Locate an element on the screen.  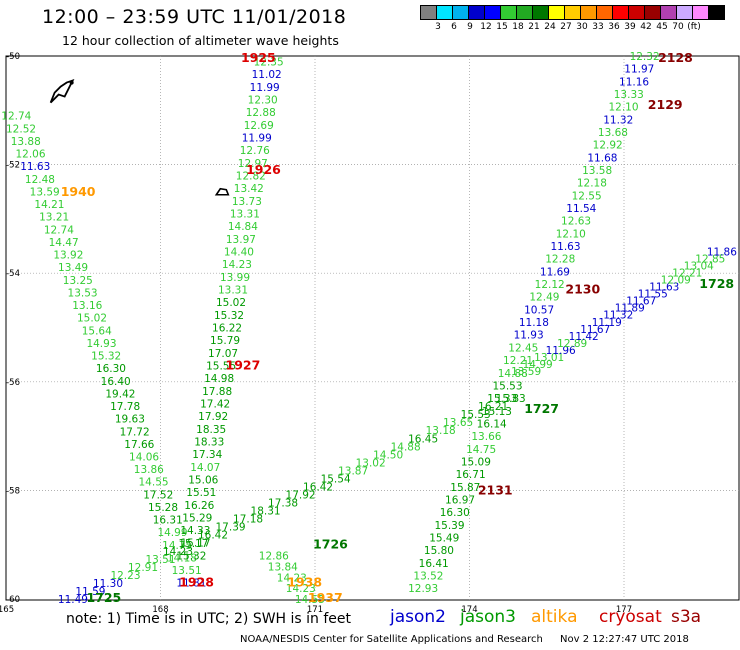
wave-height-value: 11.16 is located at coordinates (634, 82).